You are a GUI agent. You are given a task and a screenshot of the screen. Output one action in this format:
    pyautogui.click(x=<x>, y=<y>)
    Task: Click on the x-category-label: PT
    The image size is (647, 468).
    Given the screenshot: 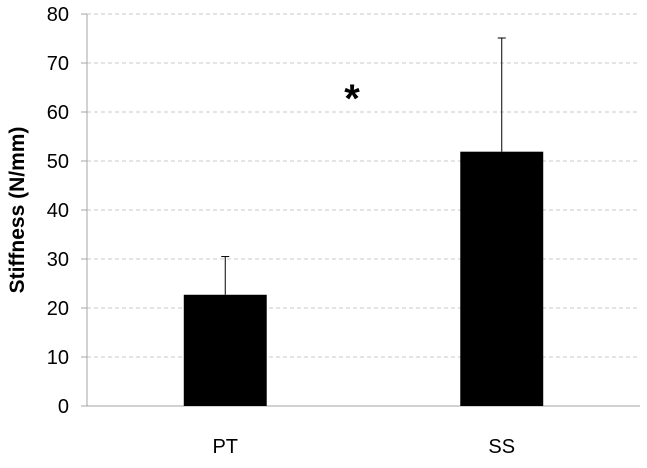 What is the action you would take?
    pyautogui.click(x=225, y=447)
    